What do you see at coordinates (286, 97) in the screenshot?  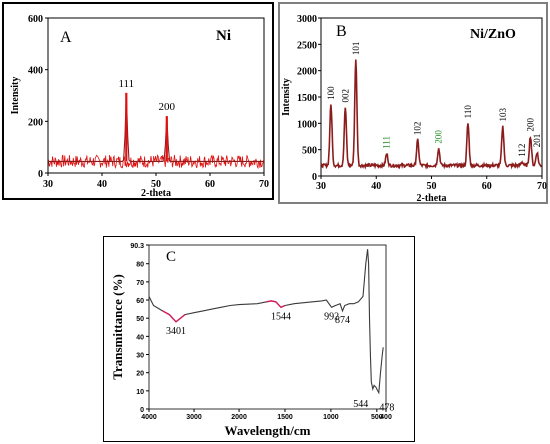 I see `y-axis-label-b: Intensity` at bounding box center [286, 97].